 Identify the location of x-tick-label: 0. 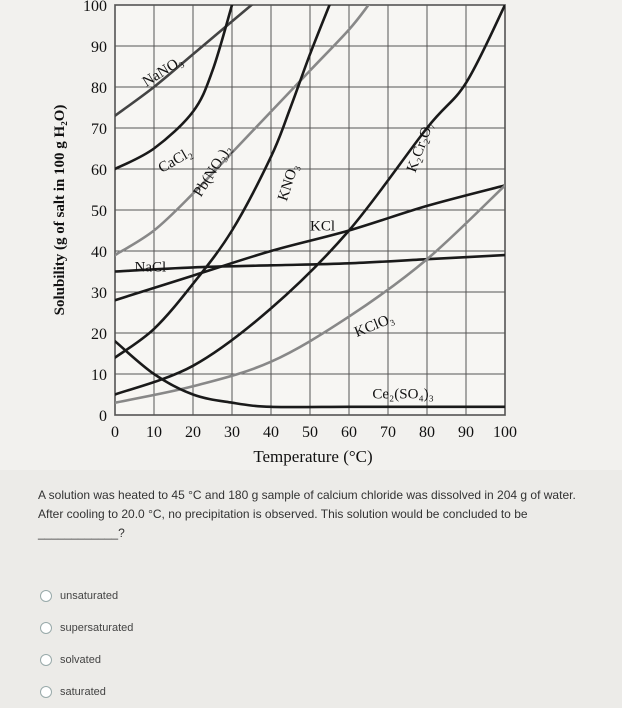
(115, 432).